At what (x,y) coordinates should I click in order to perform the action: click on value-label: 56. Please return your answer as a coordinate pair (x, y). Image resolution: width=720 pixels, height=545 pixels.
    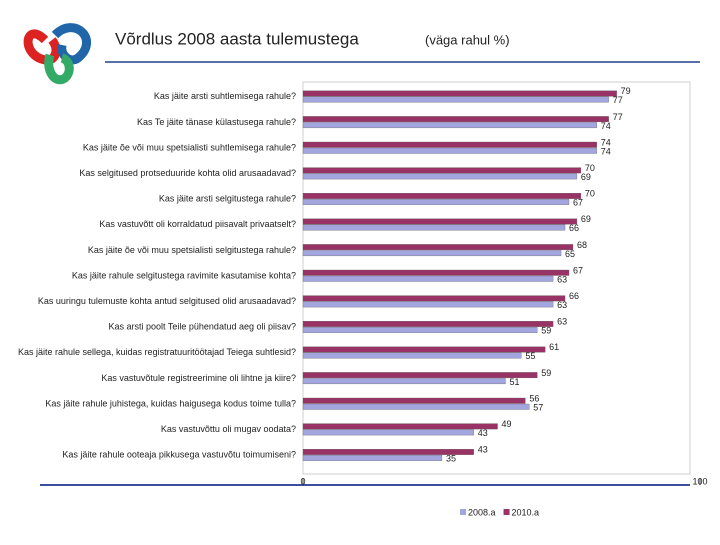
    Looking at the image, I should click on (534, 398).